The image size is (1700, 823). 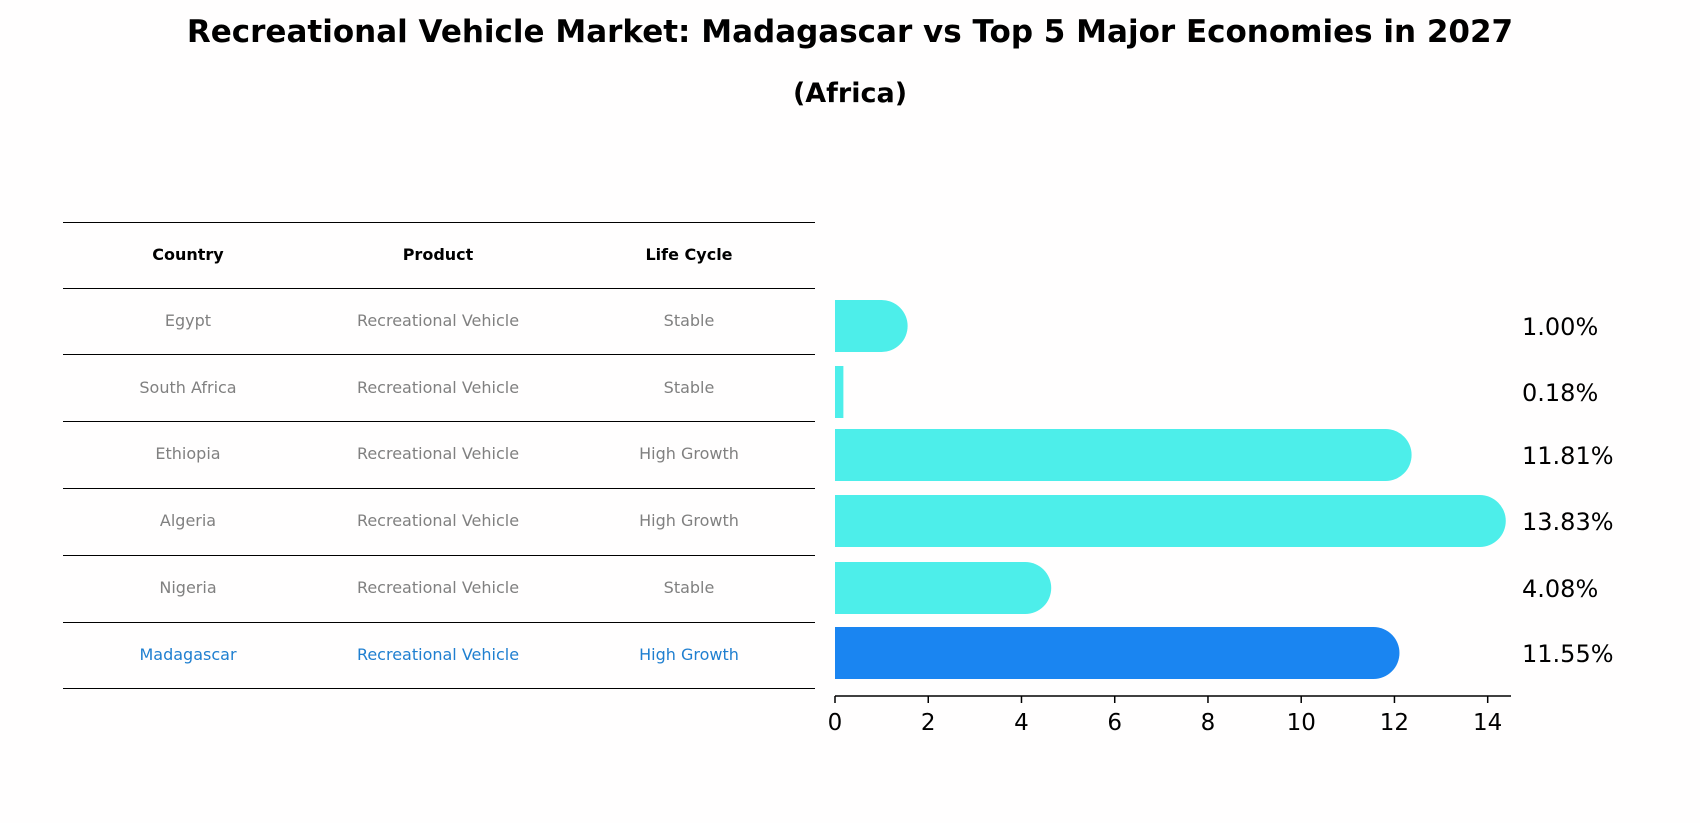 I want to click on value-label: 1.00%, so click(x=1560, y=327).